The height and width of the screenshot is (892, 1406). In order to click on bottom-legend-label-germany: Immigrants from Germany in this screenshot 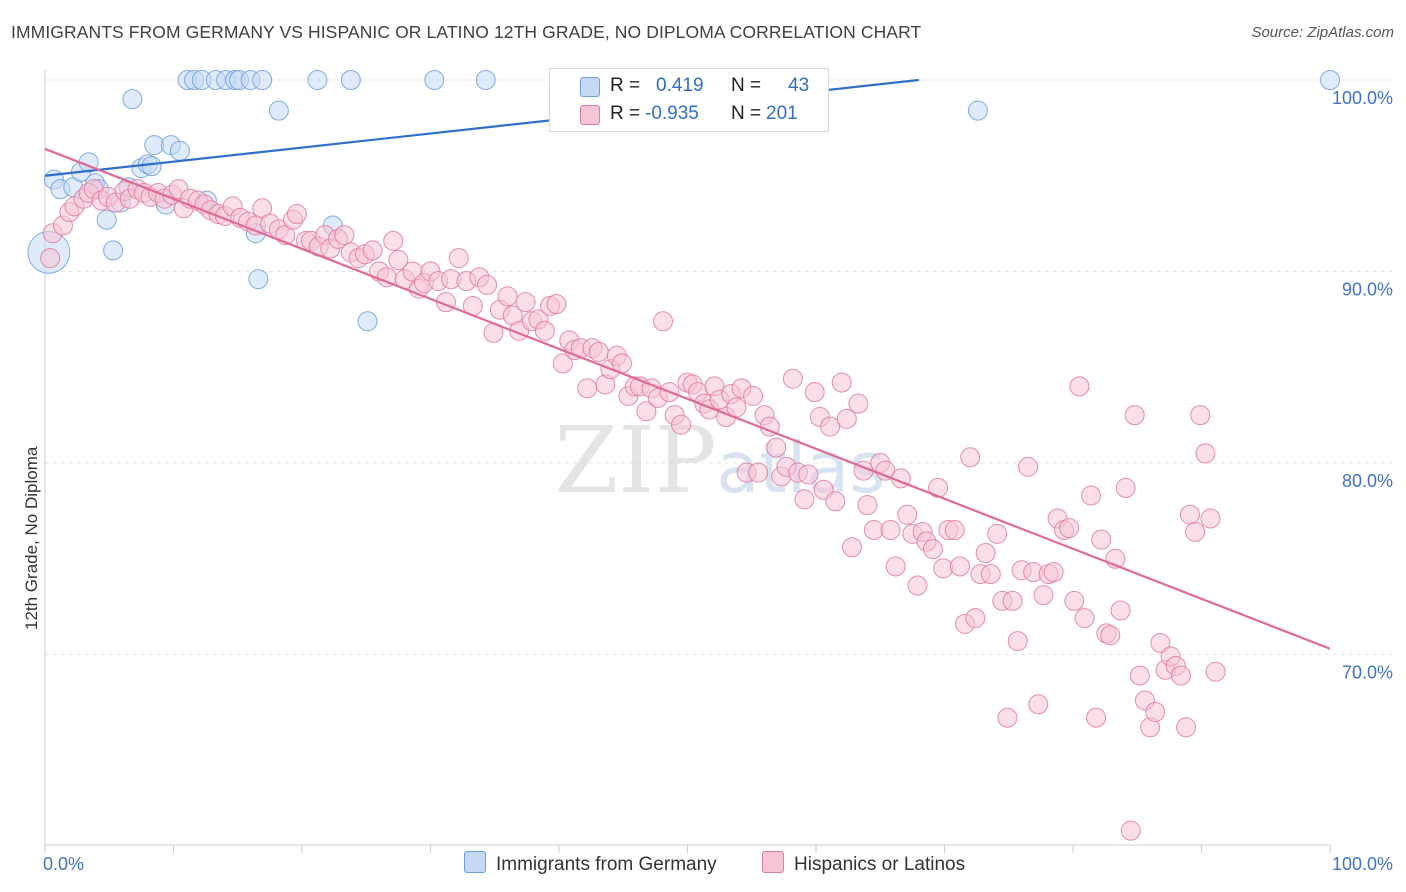, I will do `click(606, 864)`.